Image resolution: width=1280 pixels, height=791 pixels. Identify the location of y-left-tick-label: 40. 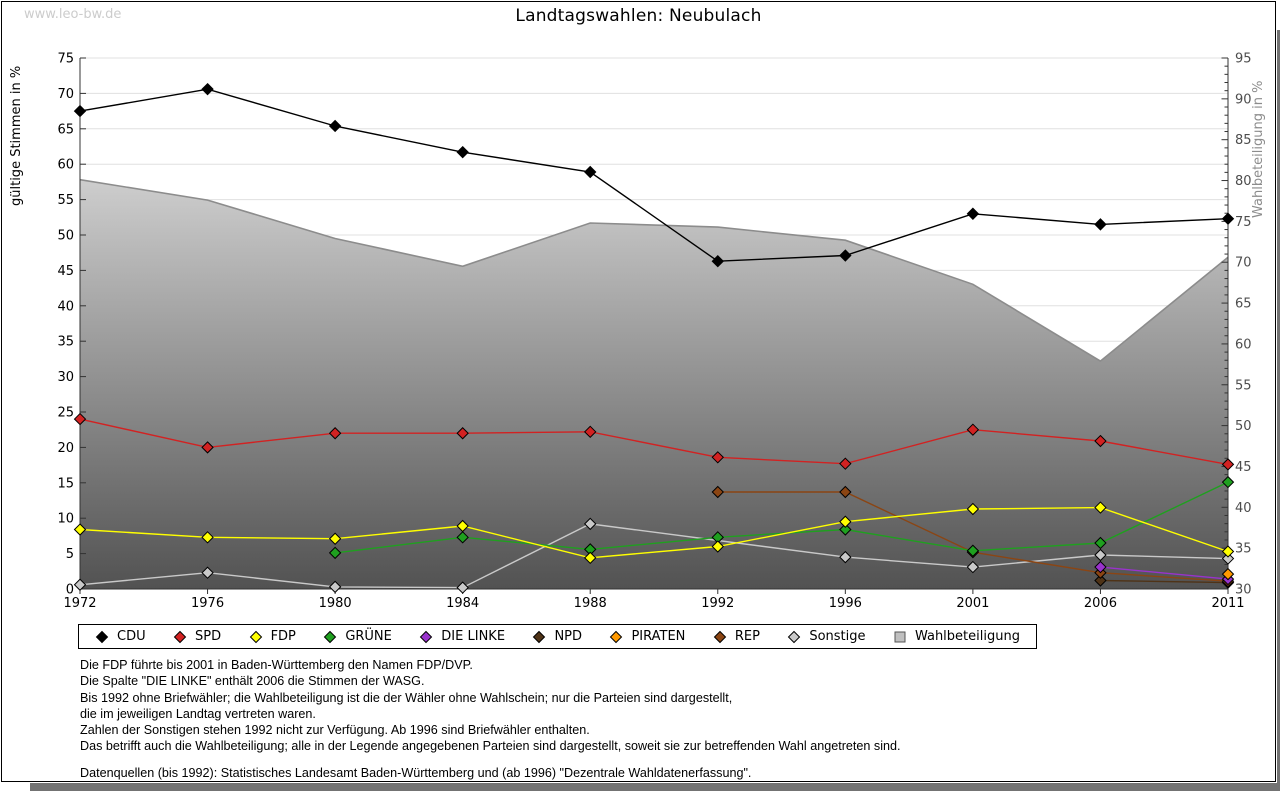
(65, 306).